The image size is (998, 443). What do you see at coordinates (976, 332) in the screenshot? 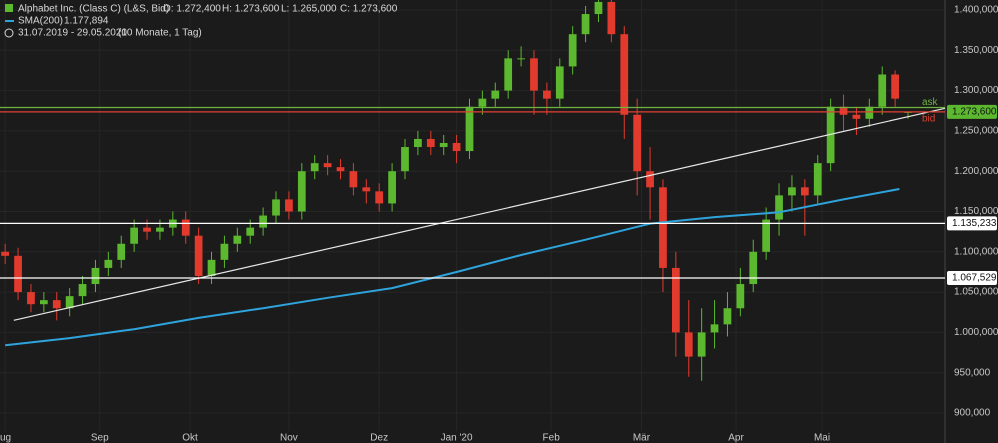
I see `y-tick-label: 1.000,000` at bounding box center [976, 332].